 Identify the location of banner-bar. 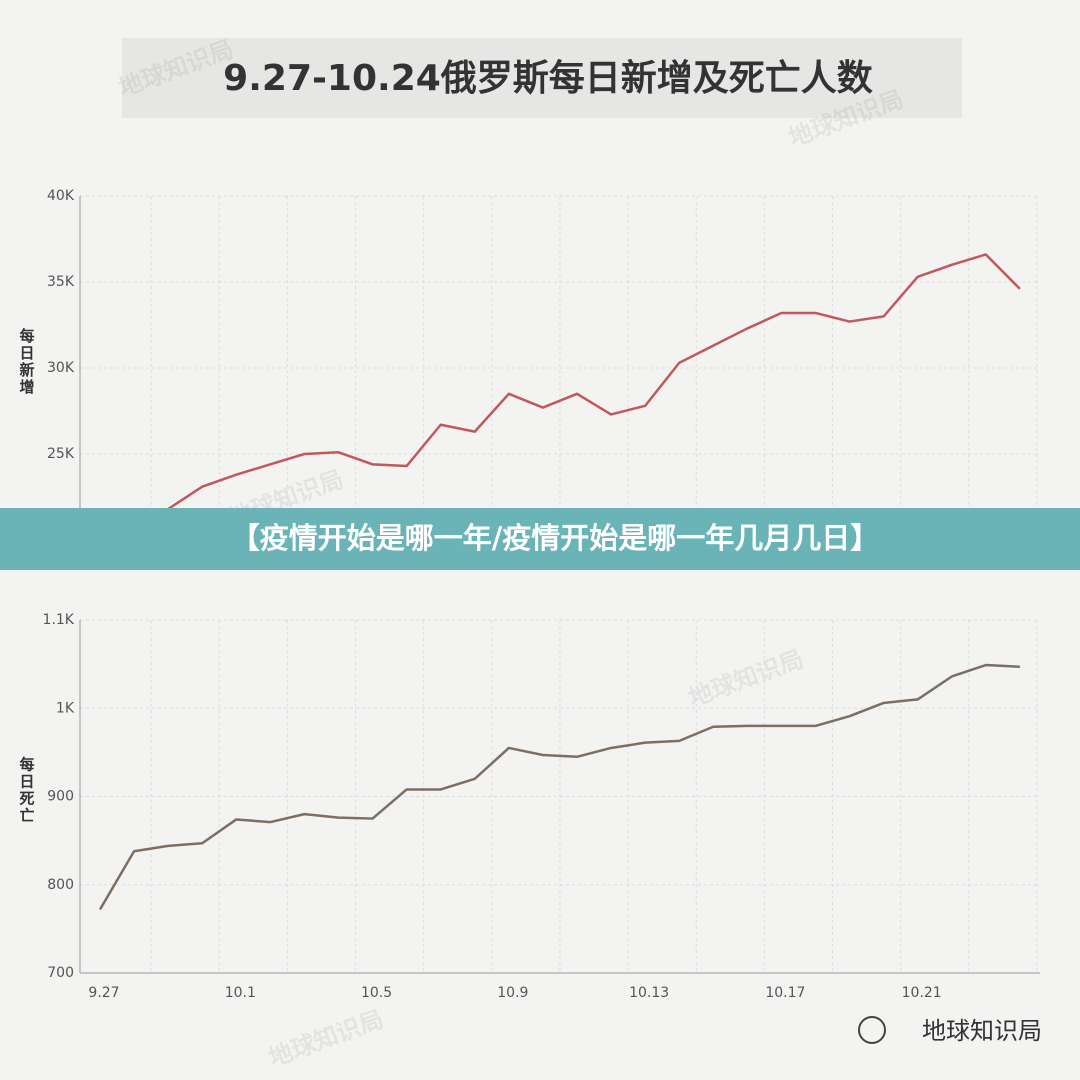
(540, 539).